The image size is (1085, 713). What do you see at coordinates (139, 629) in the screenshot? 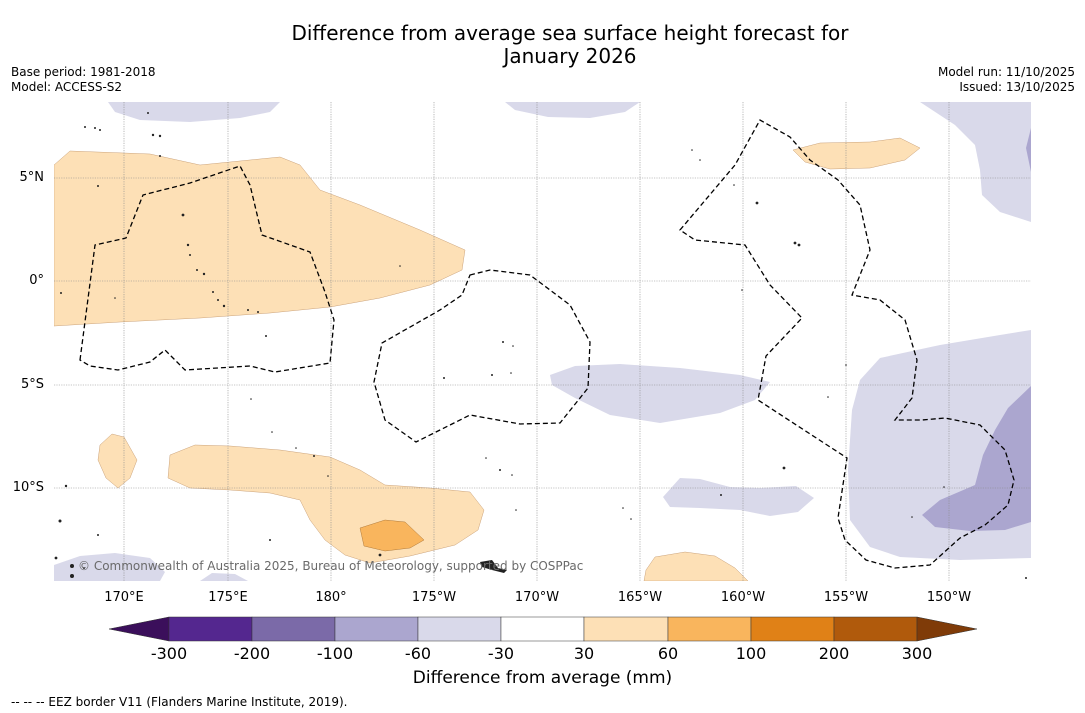
I see `colorbar-arrow-left` at bounding box center [139, 629].